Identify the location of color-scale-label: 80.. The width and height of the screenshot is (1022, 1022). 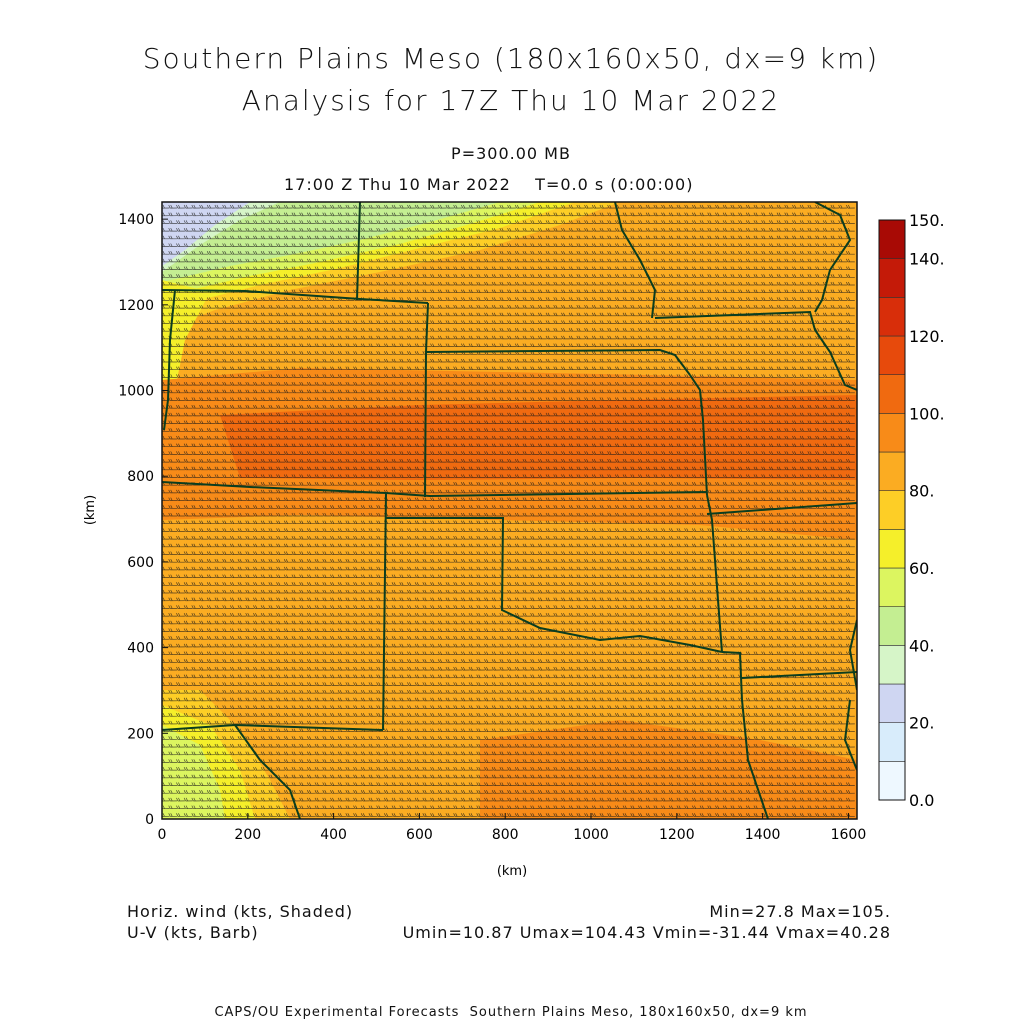
(921, 491).